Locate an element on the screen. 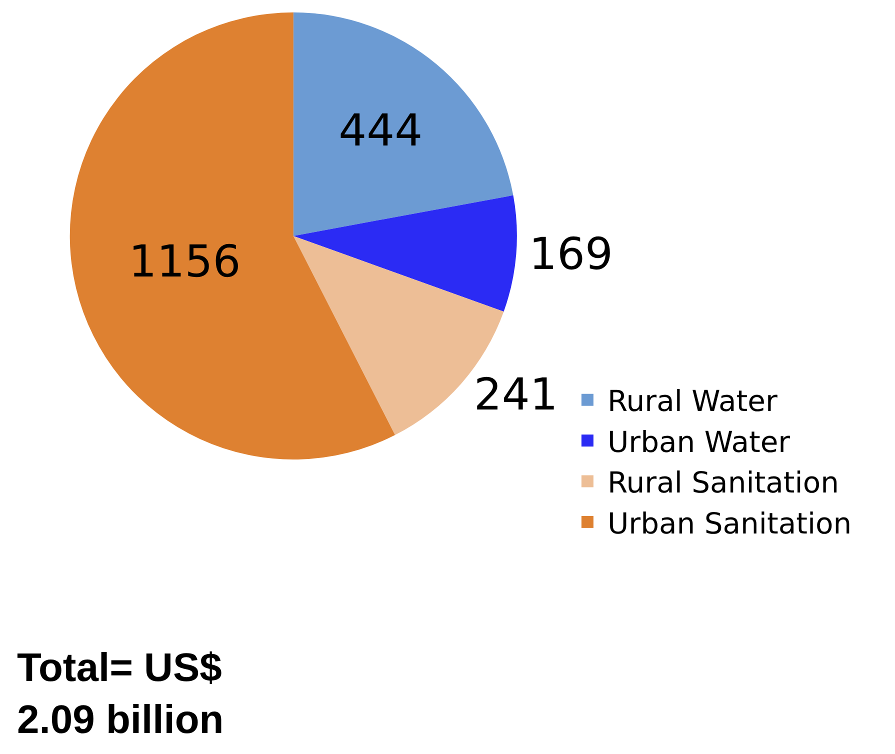  data-label: 169 is located at coordinates (570, 254).